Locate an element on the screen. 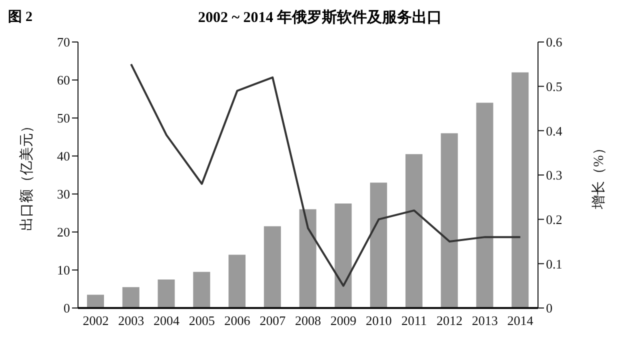 The width and height of the screenshot is (640, 340). x-tick-label: 2014 is located at coordinates (520, 320).